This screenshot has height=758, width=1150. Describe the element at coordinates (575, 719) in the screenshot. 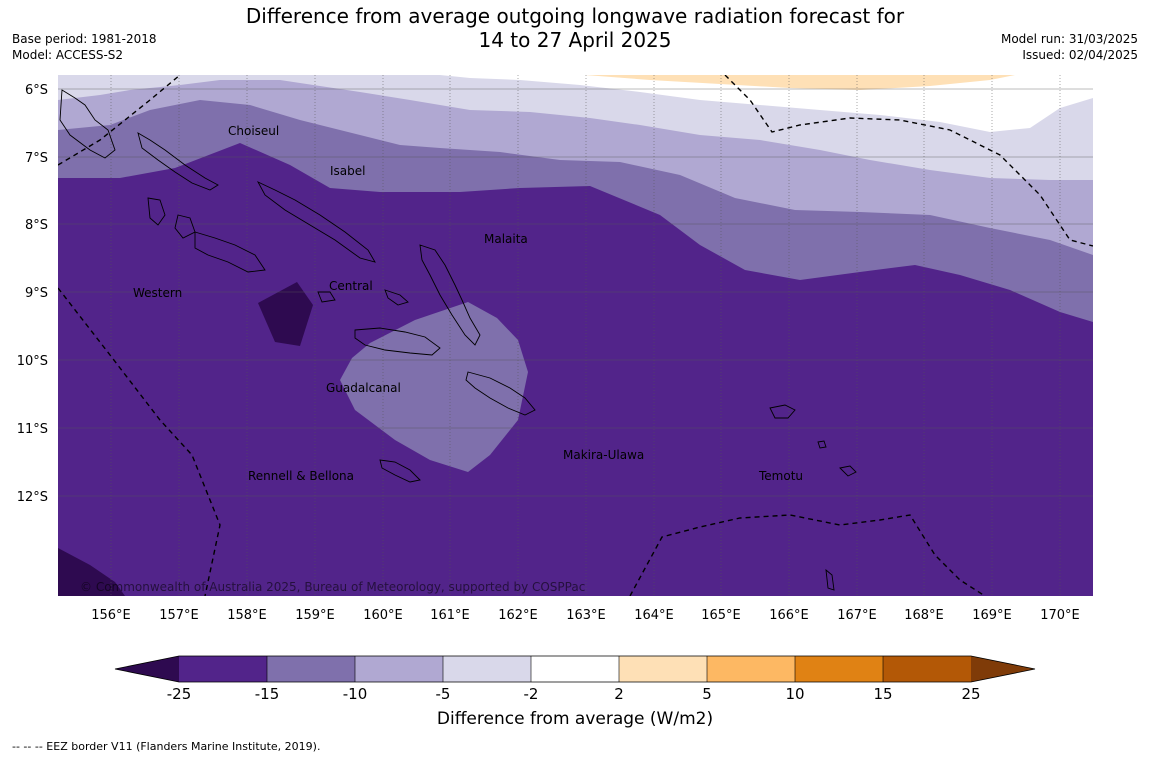

I see `colorbar-label: Difference from average (W/m2)` at that location.